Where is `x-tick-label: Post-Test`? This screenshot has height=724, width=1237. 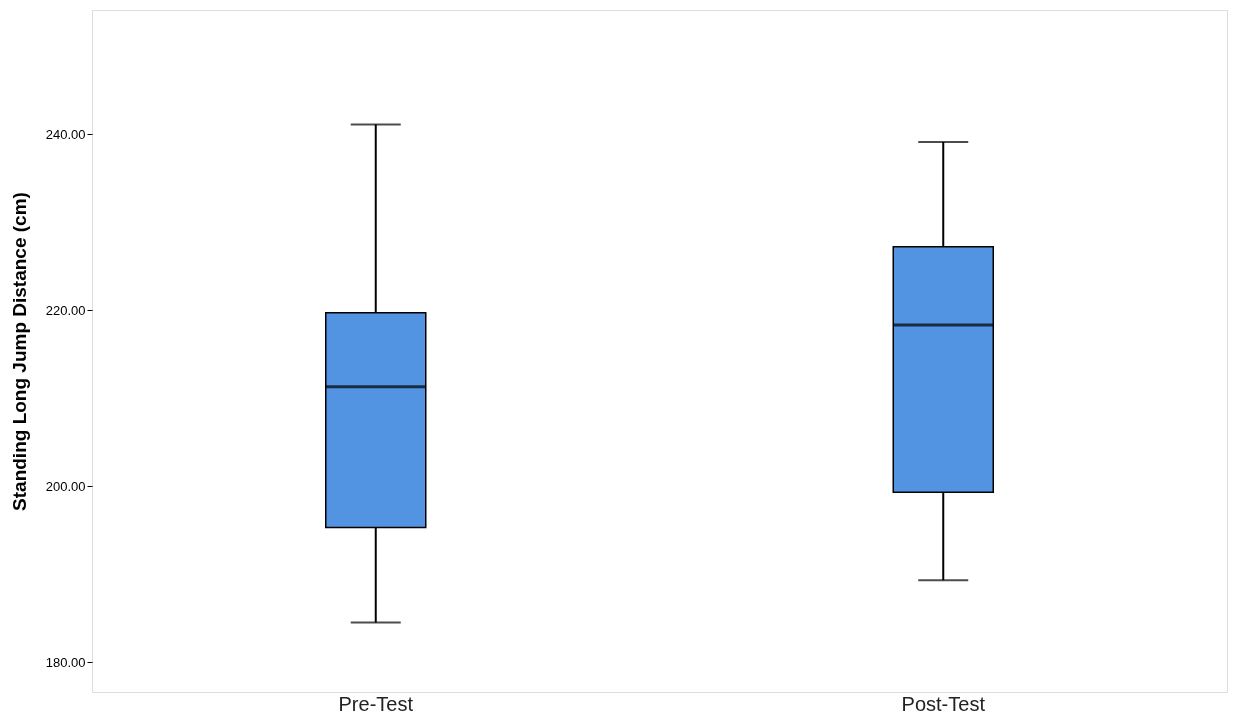
x-tick-label: Post-Test is located at coordinates (943, 703).